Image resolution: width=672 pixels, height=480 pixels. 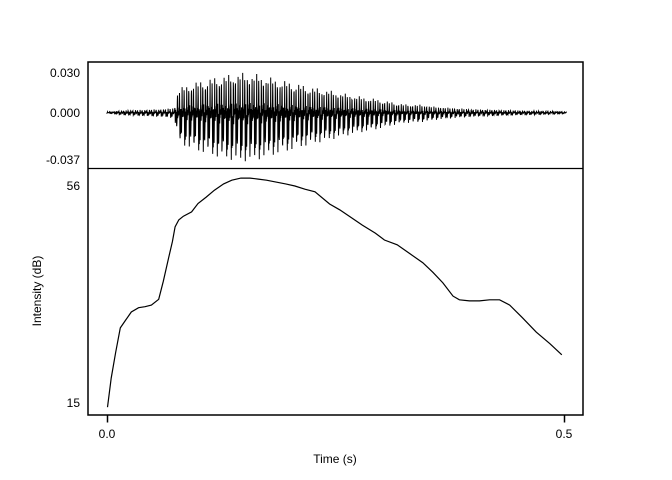 What do you see at coordinates (37, 291) in the screenshot?
I see `intensity-axis-title: Intensity (dB)` at bounding box center [37, 291].